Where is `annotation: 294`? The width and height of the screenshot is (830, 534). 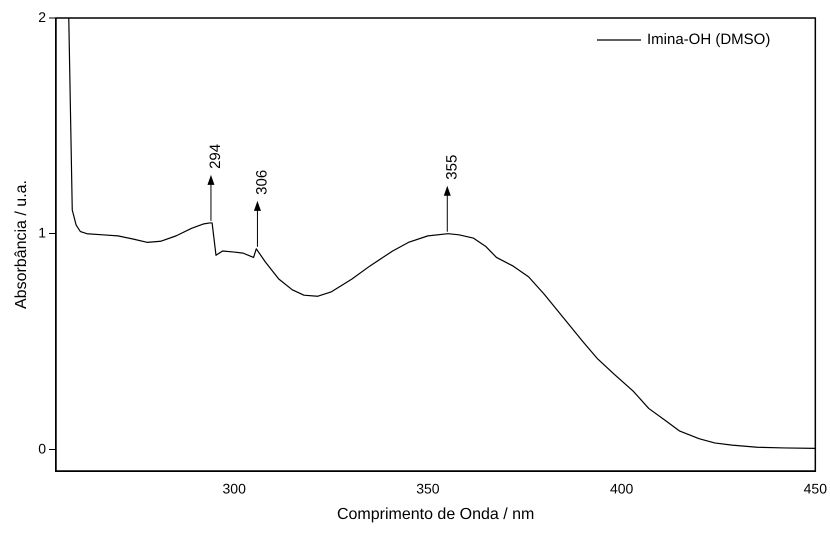 annotation: 294 is located at coordinates (215, 156).